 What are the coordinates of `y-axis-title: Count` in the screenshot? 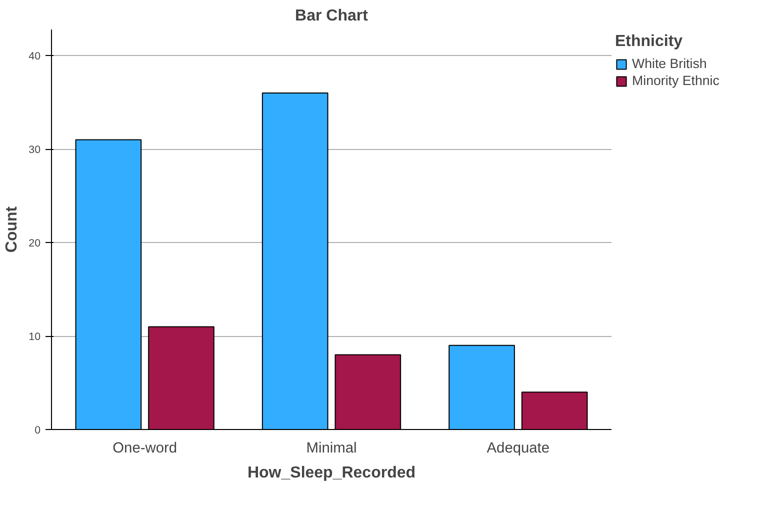 It's located at (12, 229).